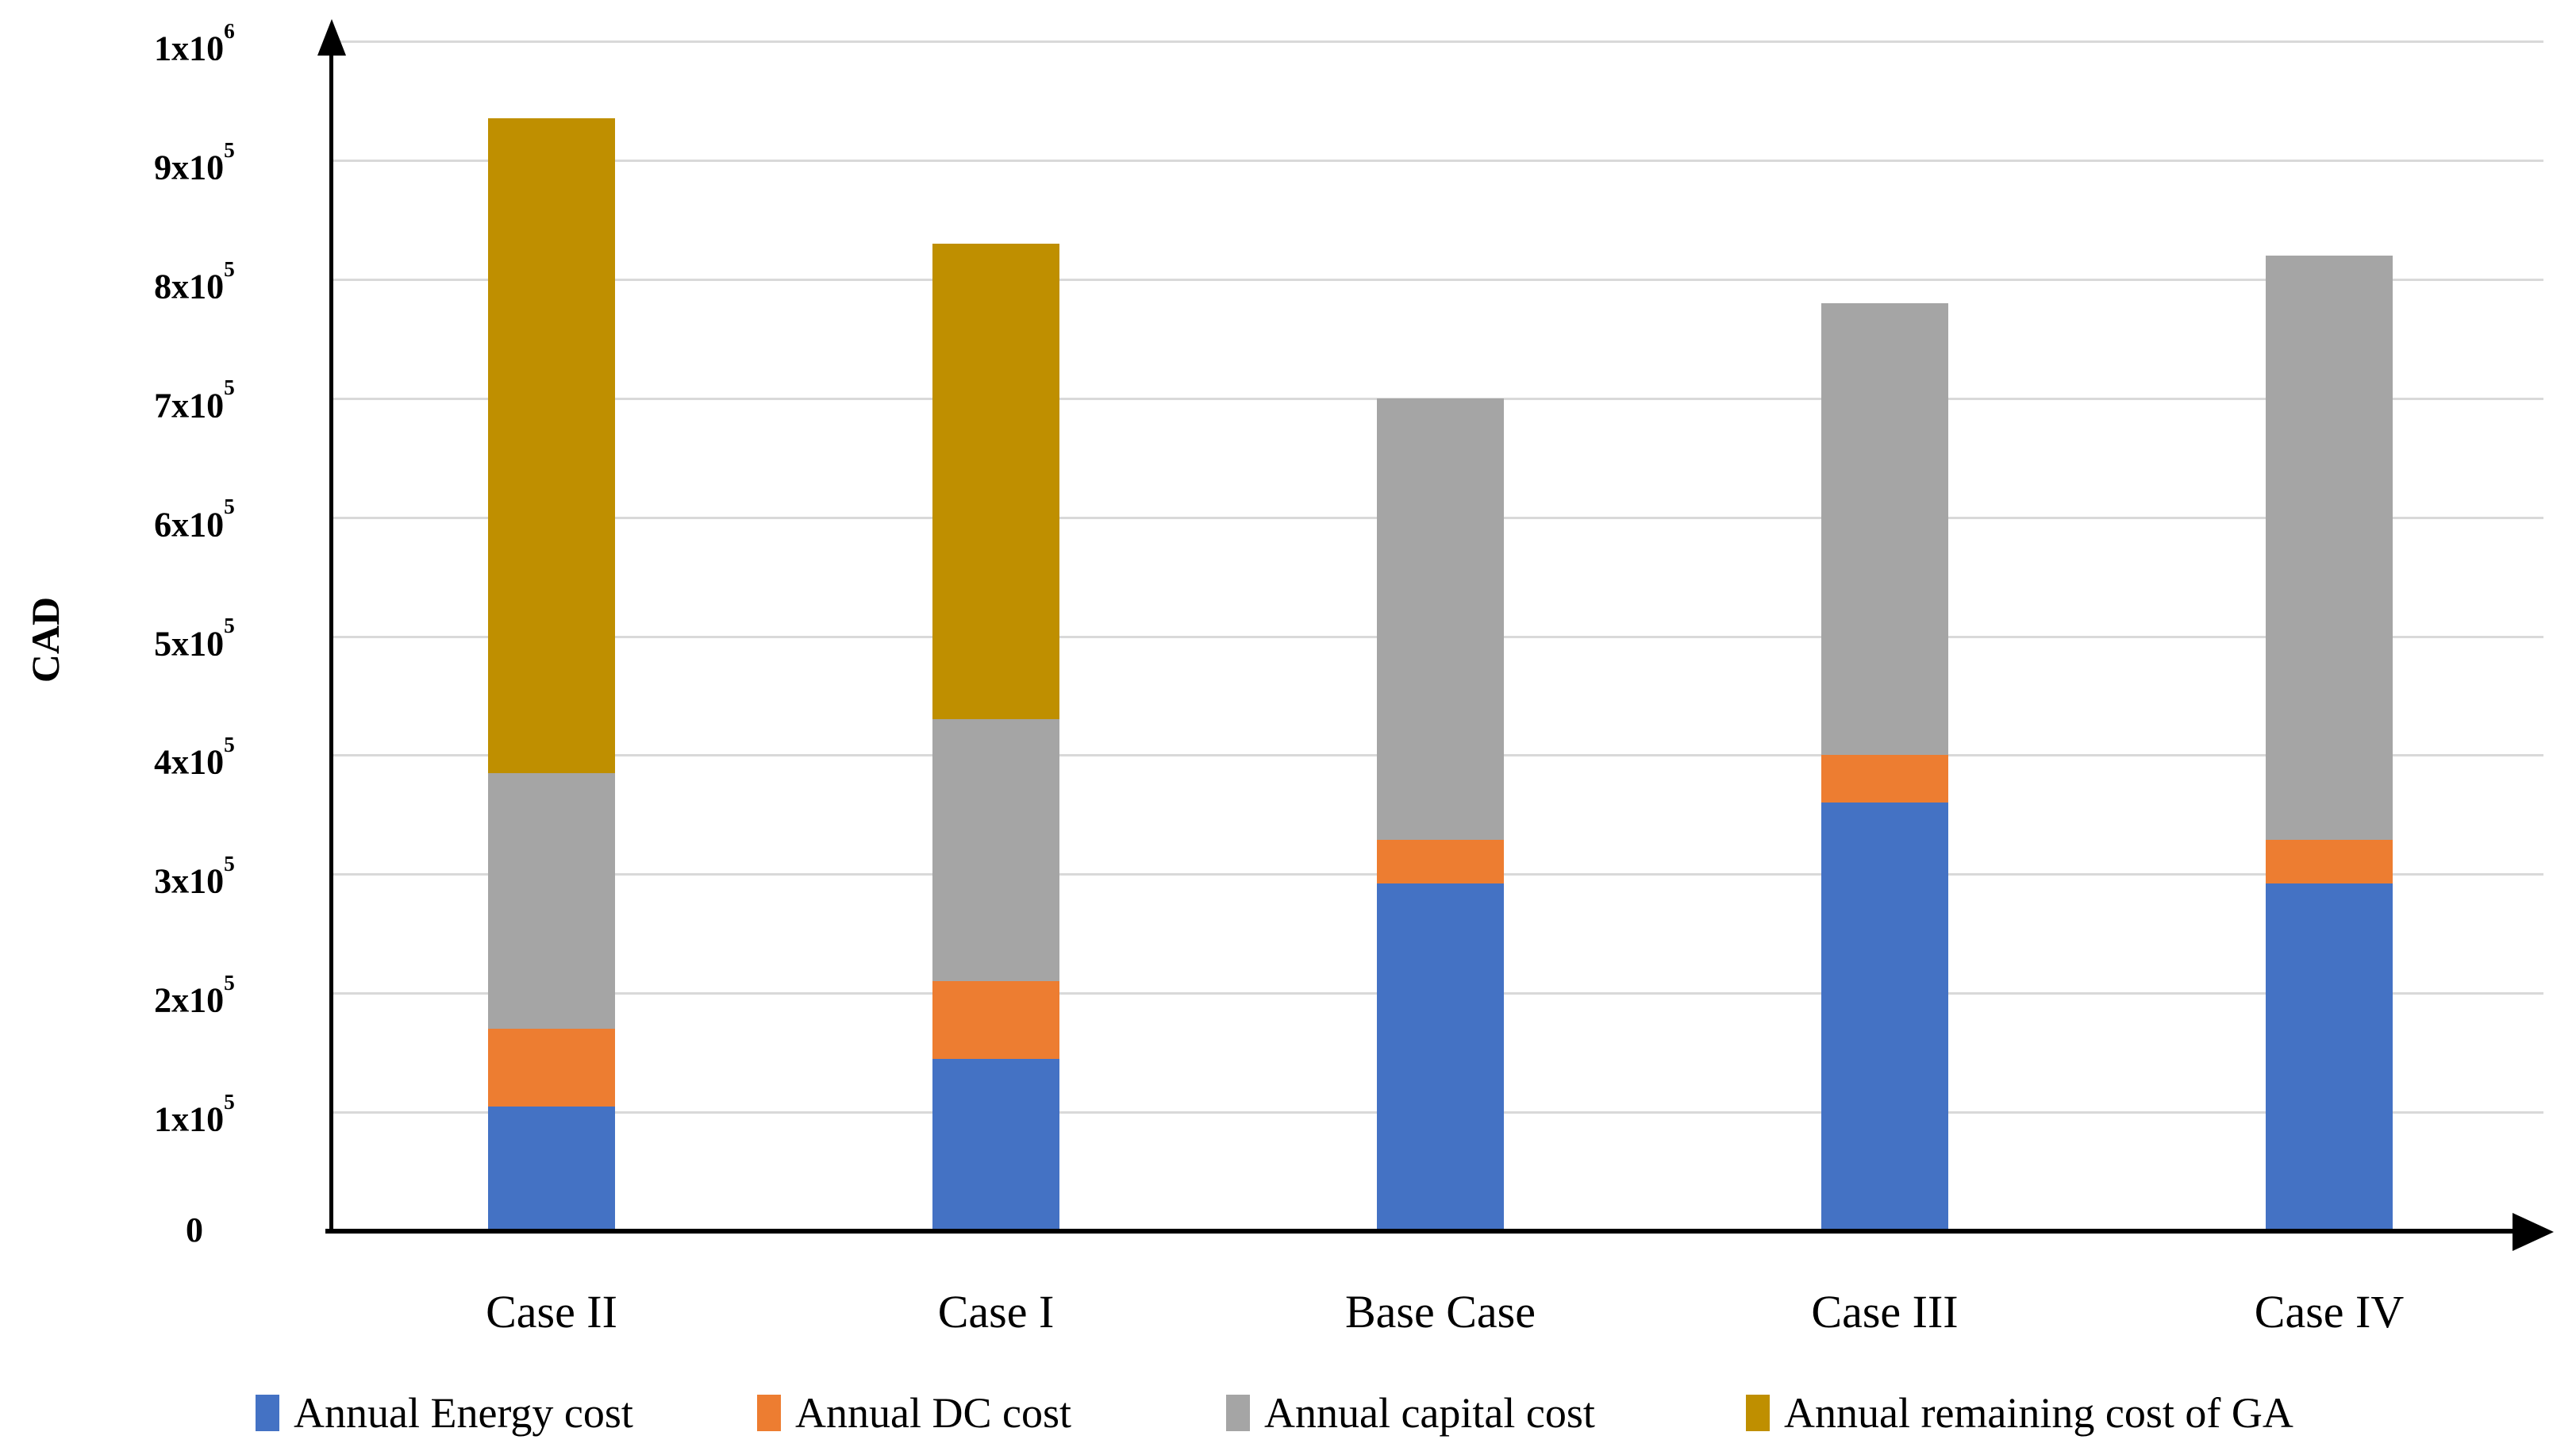 The width and height of the screenshot is (2576, 1455). Describe the element at coordinates (194, 1230) in the screenshot. I see `y-tick-label: 0` at that location.